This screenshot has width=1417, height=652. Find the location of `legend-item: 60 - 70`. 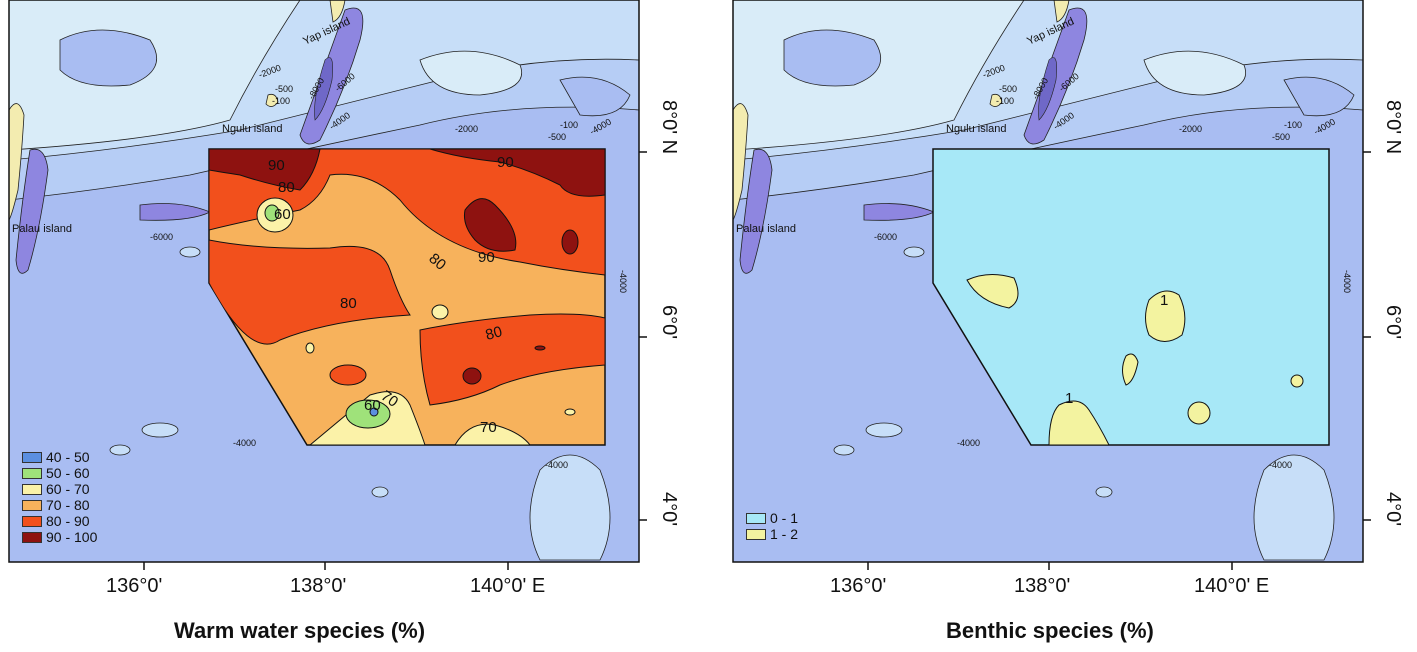

legend-item: 60 - 70 is located at coordinates (59, 489).